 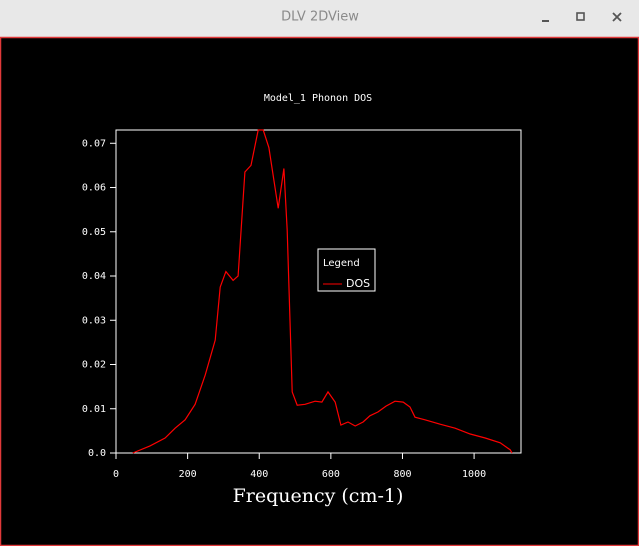 I want to click on x-tick-label: 600, so click(x=331, y=474).